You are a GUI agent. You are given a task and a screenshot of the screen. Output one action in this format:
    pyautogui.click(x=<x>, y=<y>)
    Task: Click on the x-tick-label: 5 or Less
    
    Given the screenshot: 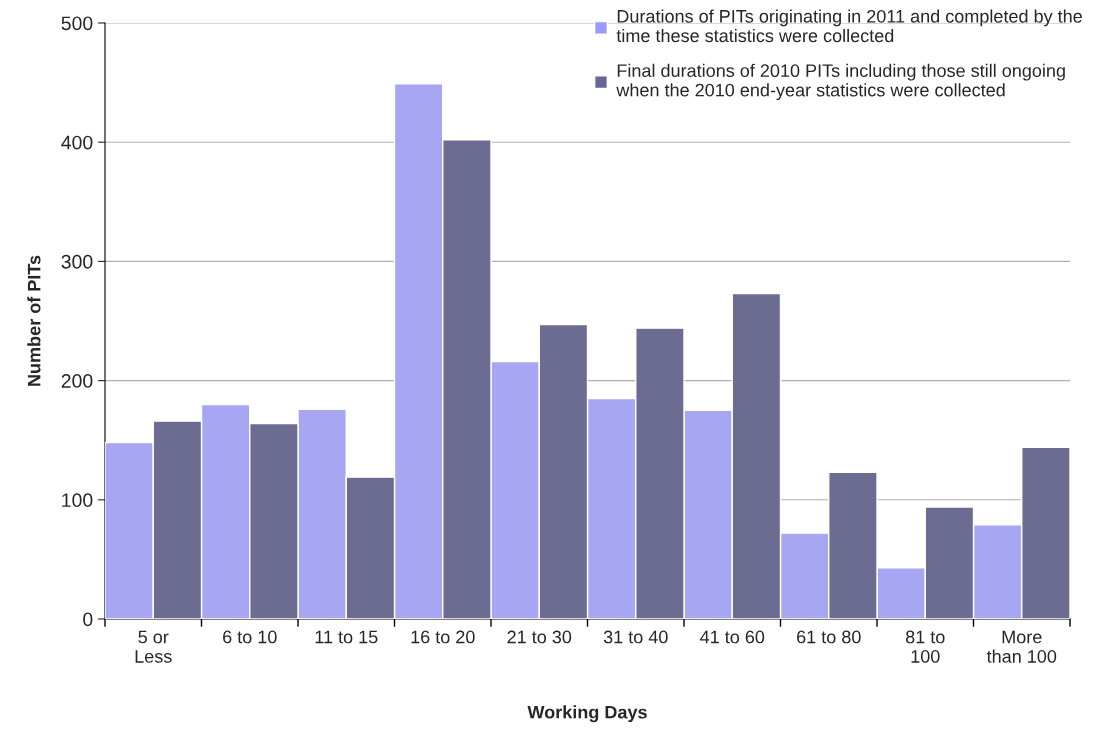 What is the action you would take?
    pyautogui.click(x=153, y=646)
    